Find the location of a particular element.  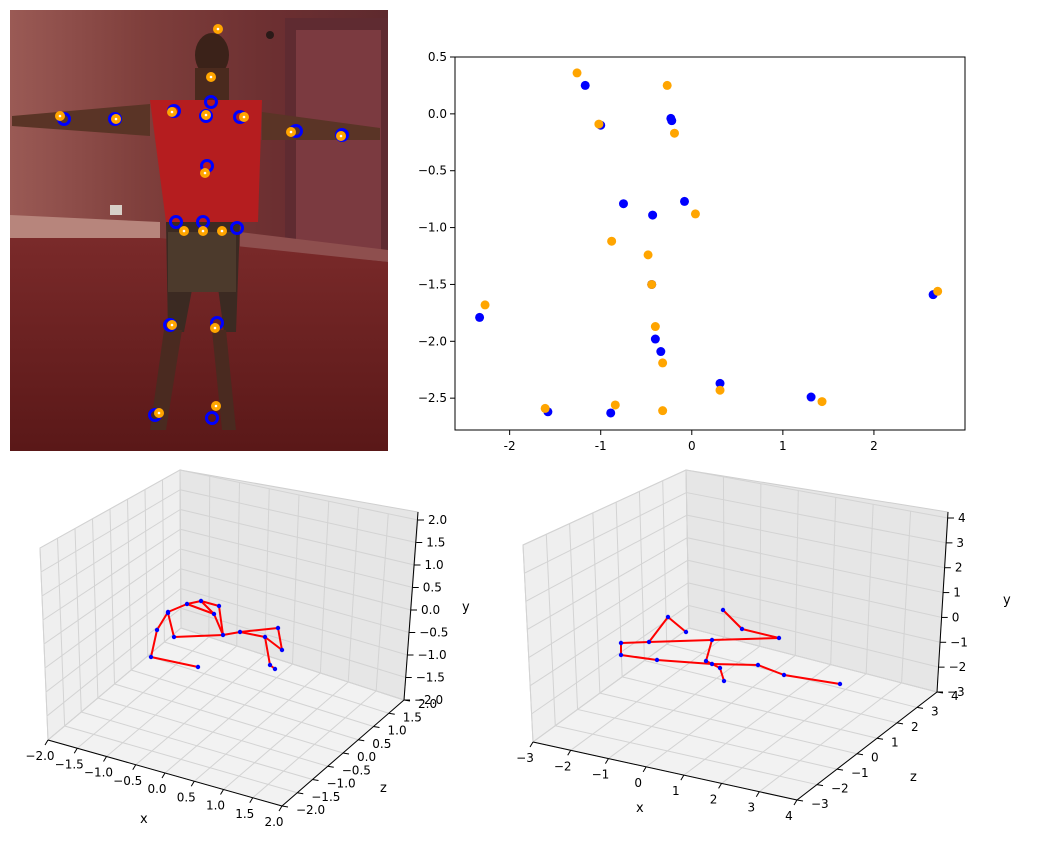

x-tick-label: 3 is located at coordinates (751, 808).